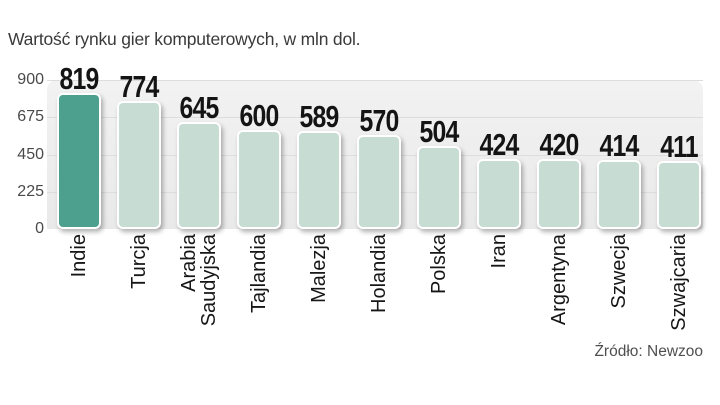 This screenshot has height=405, width=720. Describe the element at coordinates (79, 79) in the screenshot. I see `bar-value-label: 819` at that location.